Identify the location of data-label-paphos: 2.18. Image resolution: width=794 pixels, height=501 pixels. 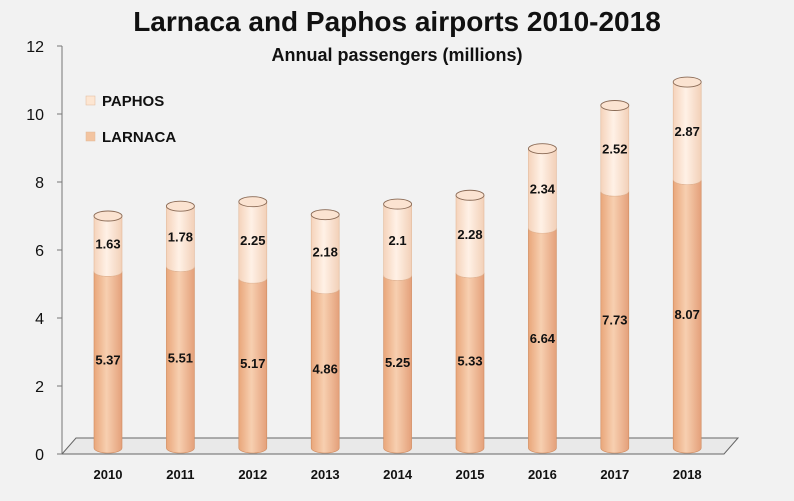
(325, 252).